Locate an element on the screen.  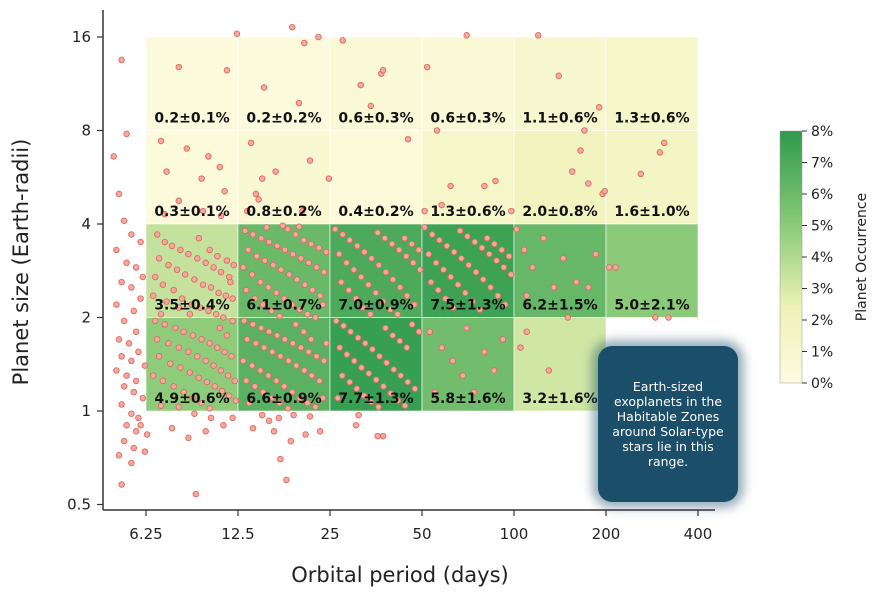
colorbar-tick-label: 1% is located at coordinates (822, 353).